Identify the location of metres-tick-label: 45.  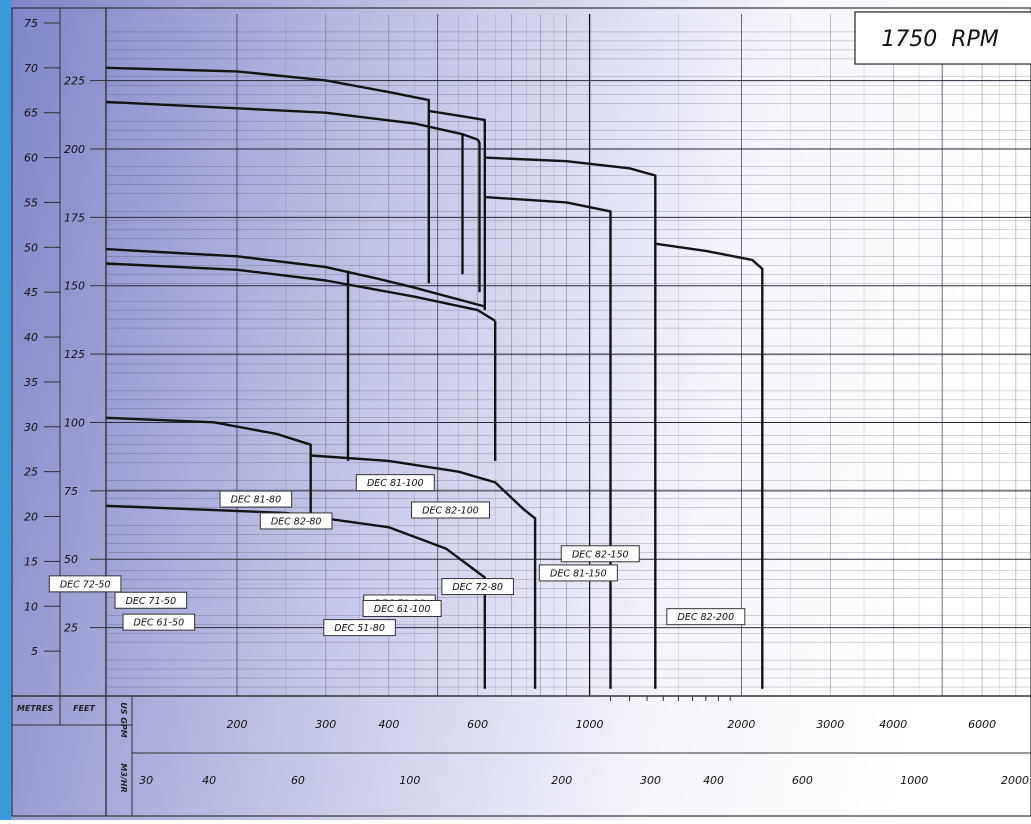
(31, 292).